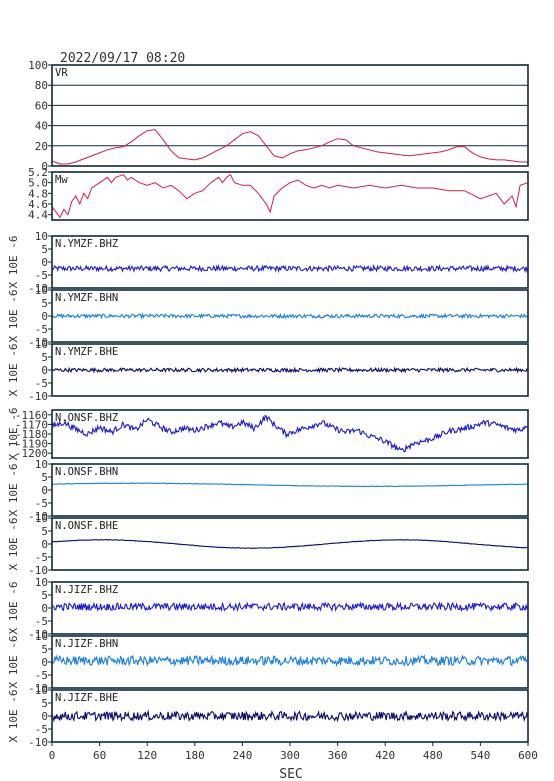 This screenshot has width=554, height=781. Describe the element at coordinates (480, 755) in the screenshot. I see `x-tick-label-9: 540` at that location.